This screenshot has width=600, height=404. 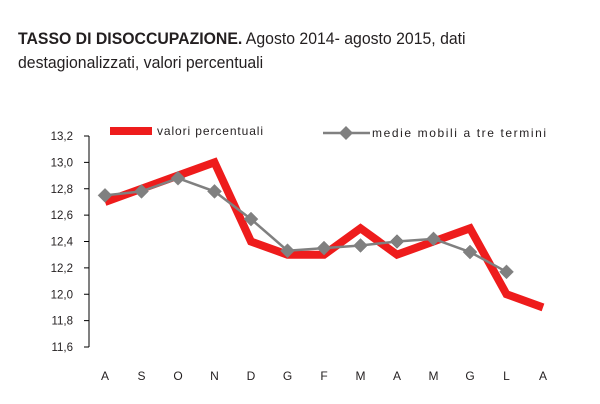 I want to click on y-tick-label: 12,4, so click(x=62, y=243).